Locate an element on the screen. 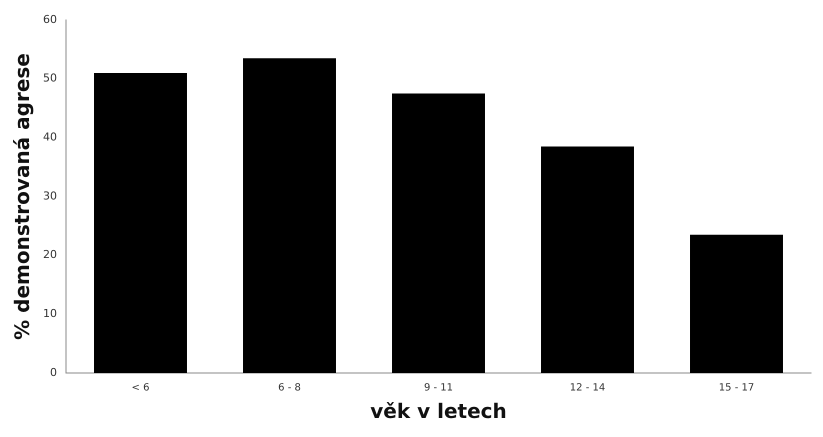 The image size is (823, 437). y-tick-label: 50 is located at coordinates (49, 78).